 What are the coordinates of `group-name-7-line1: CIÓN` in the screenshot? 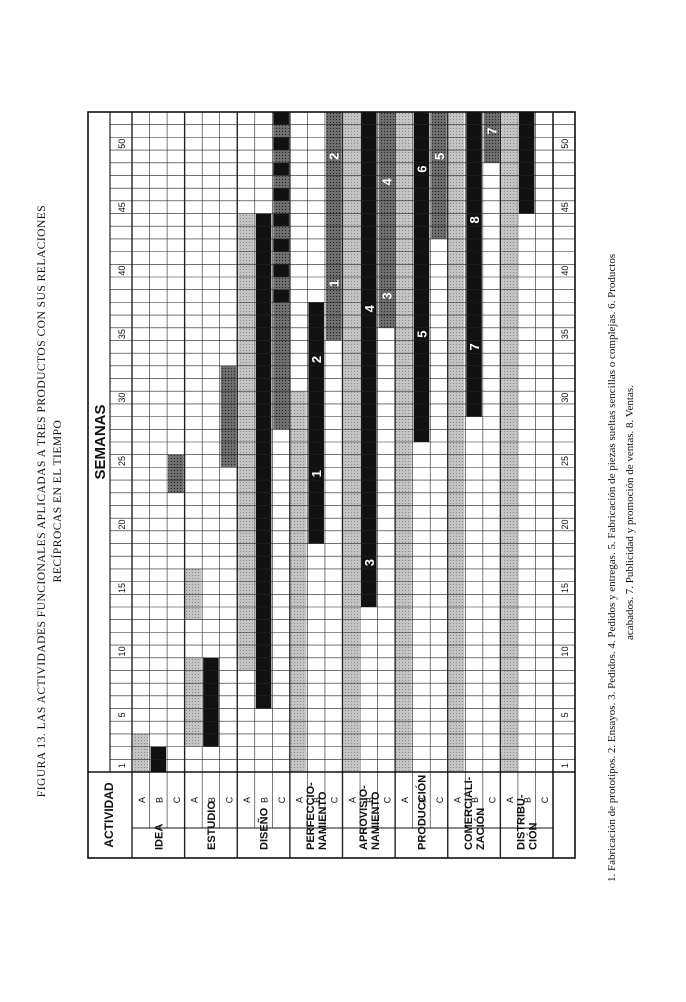 It's located at (533, 836).